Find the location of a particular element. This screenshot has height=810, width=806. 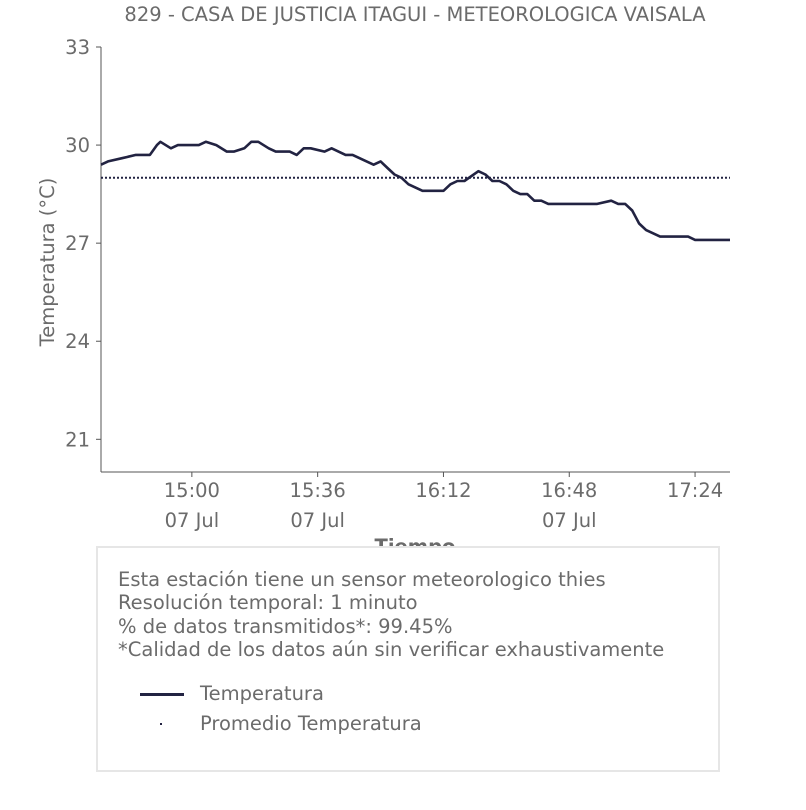

y-tick-label: 21 is located at coordinates (77, 439).